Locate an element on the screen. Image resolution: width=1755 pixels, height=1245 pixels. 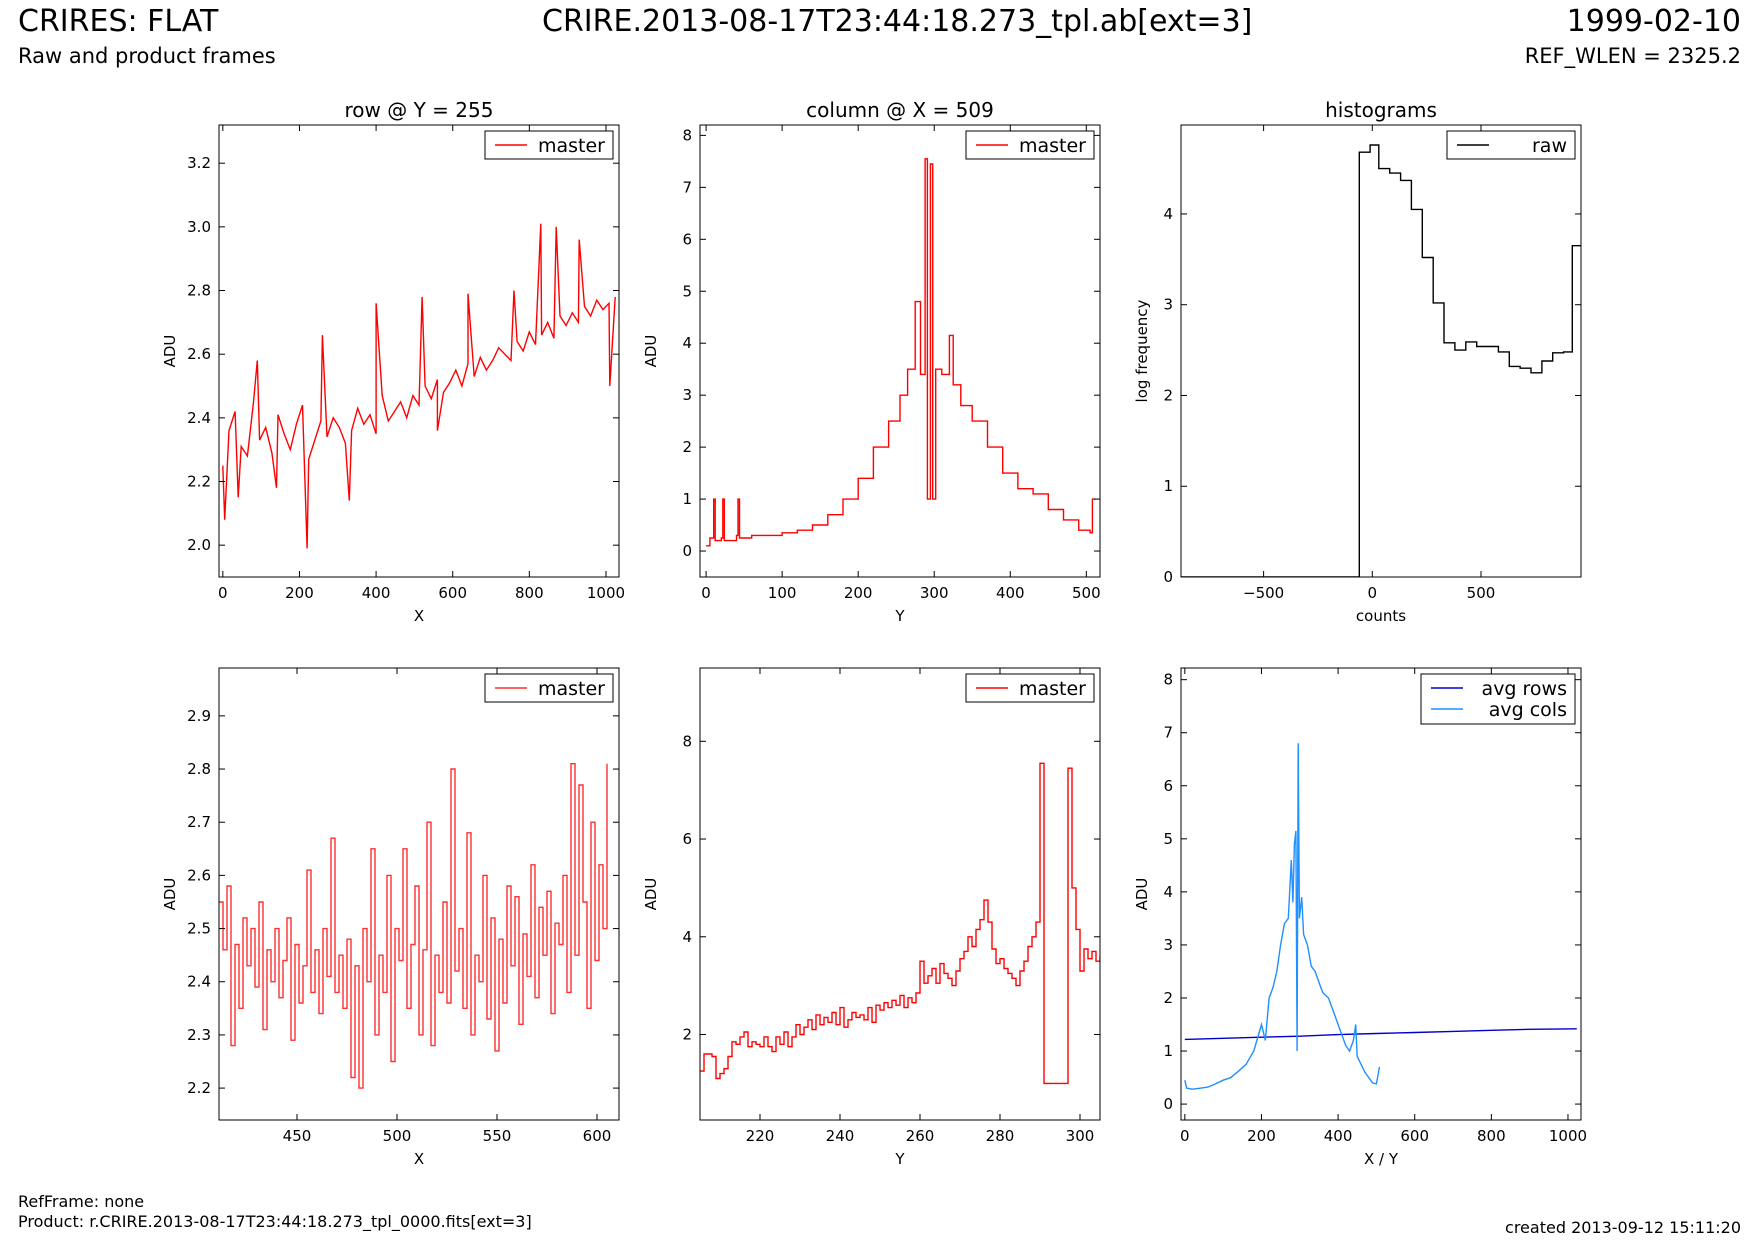
x-tick-label: 280 is located at coordinates (1000, 1136).